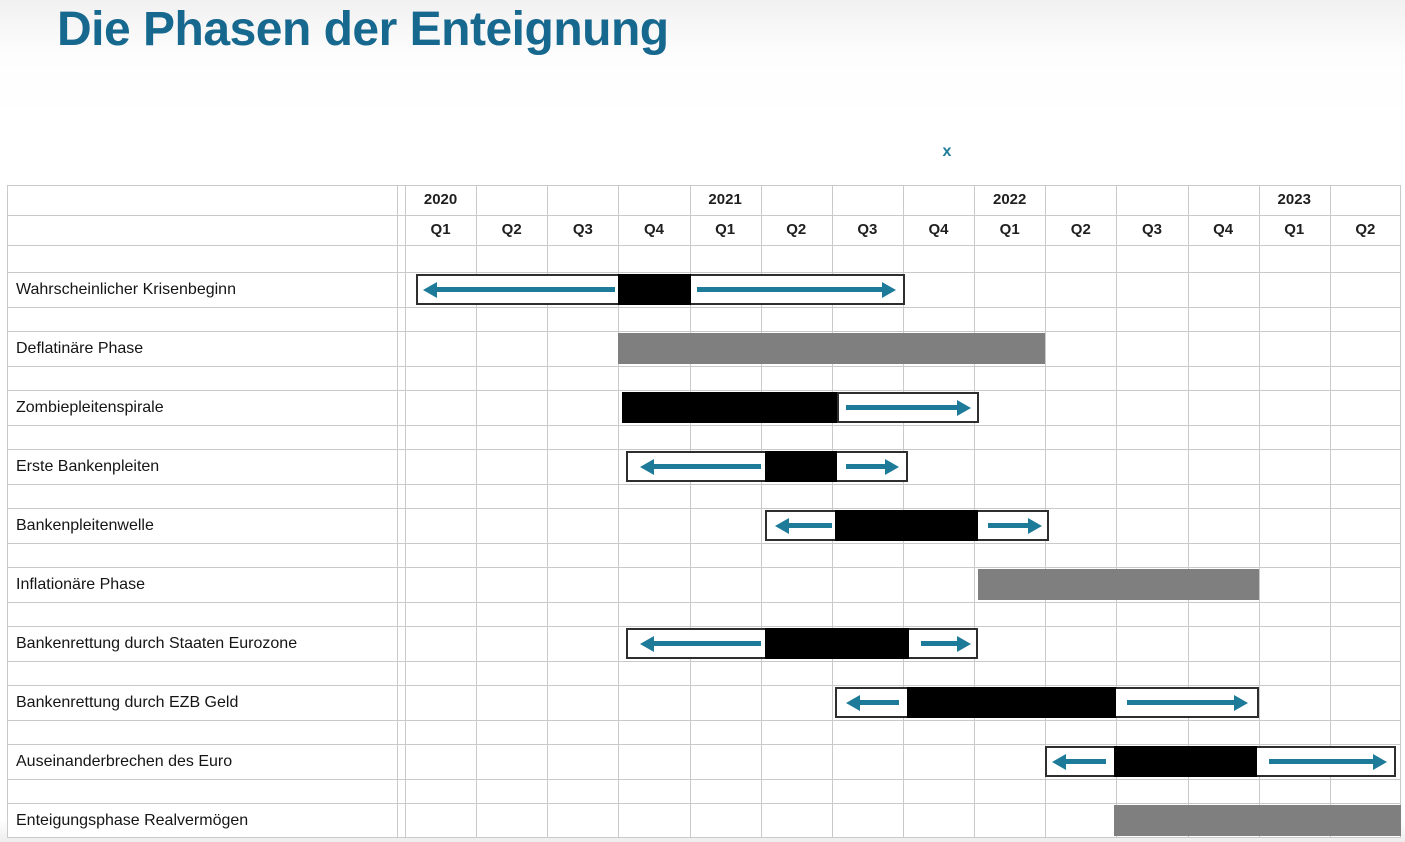 The width and height of the screenshot is (1405, 842). Describe the element at coordinates (124, 761) in the screenshot. I see `phase-label: Auseinanderbrechen des Euro` at that location.